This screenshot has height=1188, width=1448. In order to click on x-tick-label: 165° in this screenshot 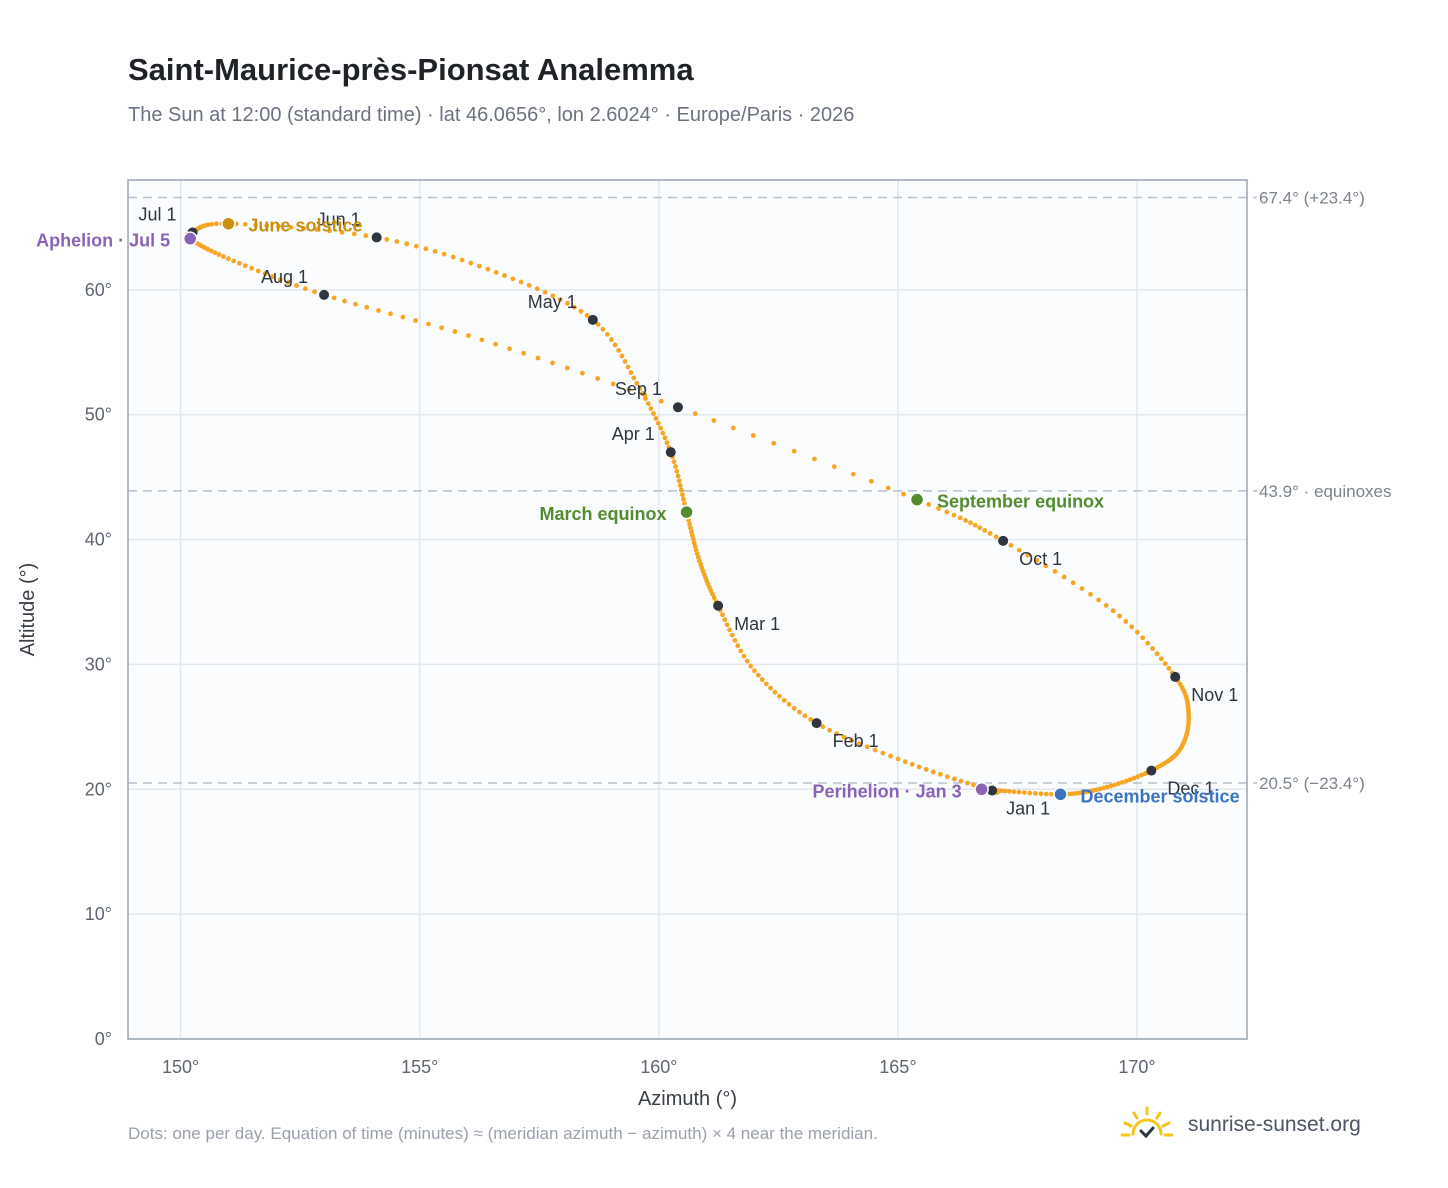, I will do `click(897, 1067)`.